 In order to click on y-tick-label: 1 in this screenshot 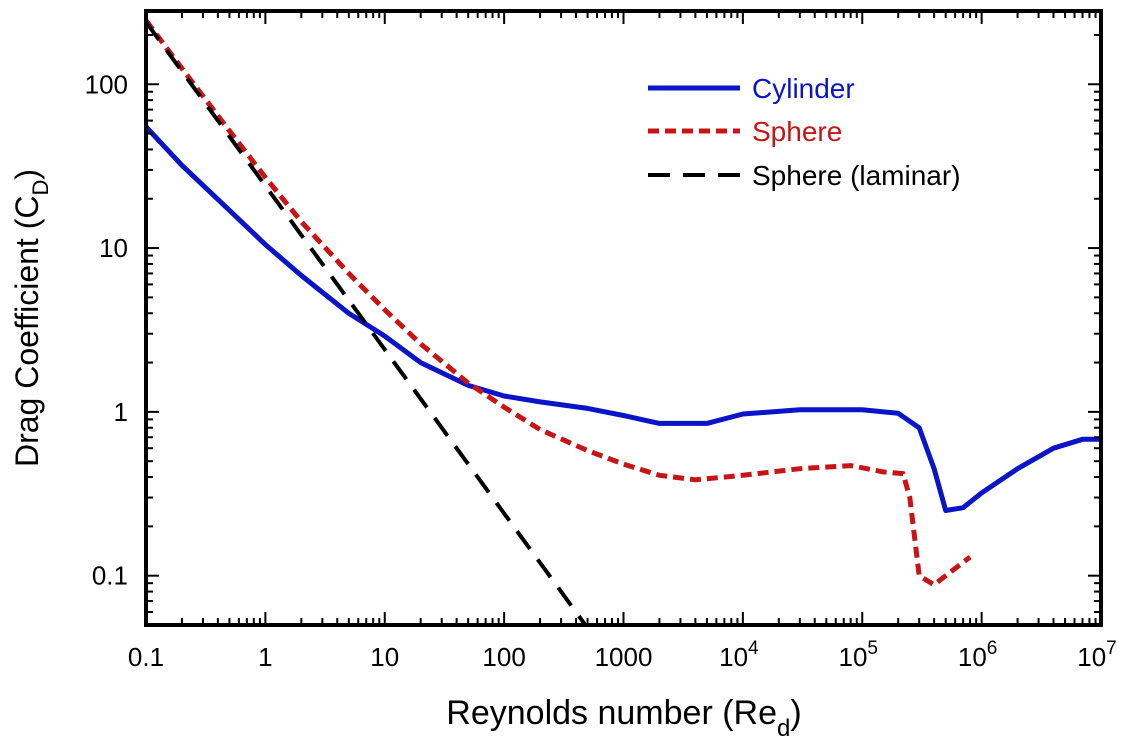, I will do `click(121, 412)`.